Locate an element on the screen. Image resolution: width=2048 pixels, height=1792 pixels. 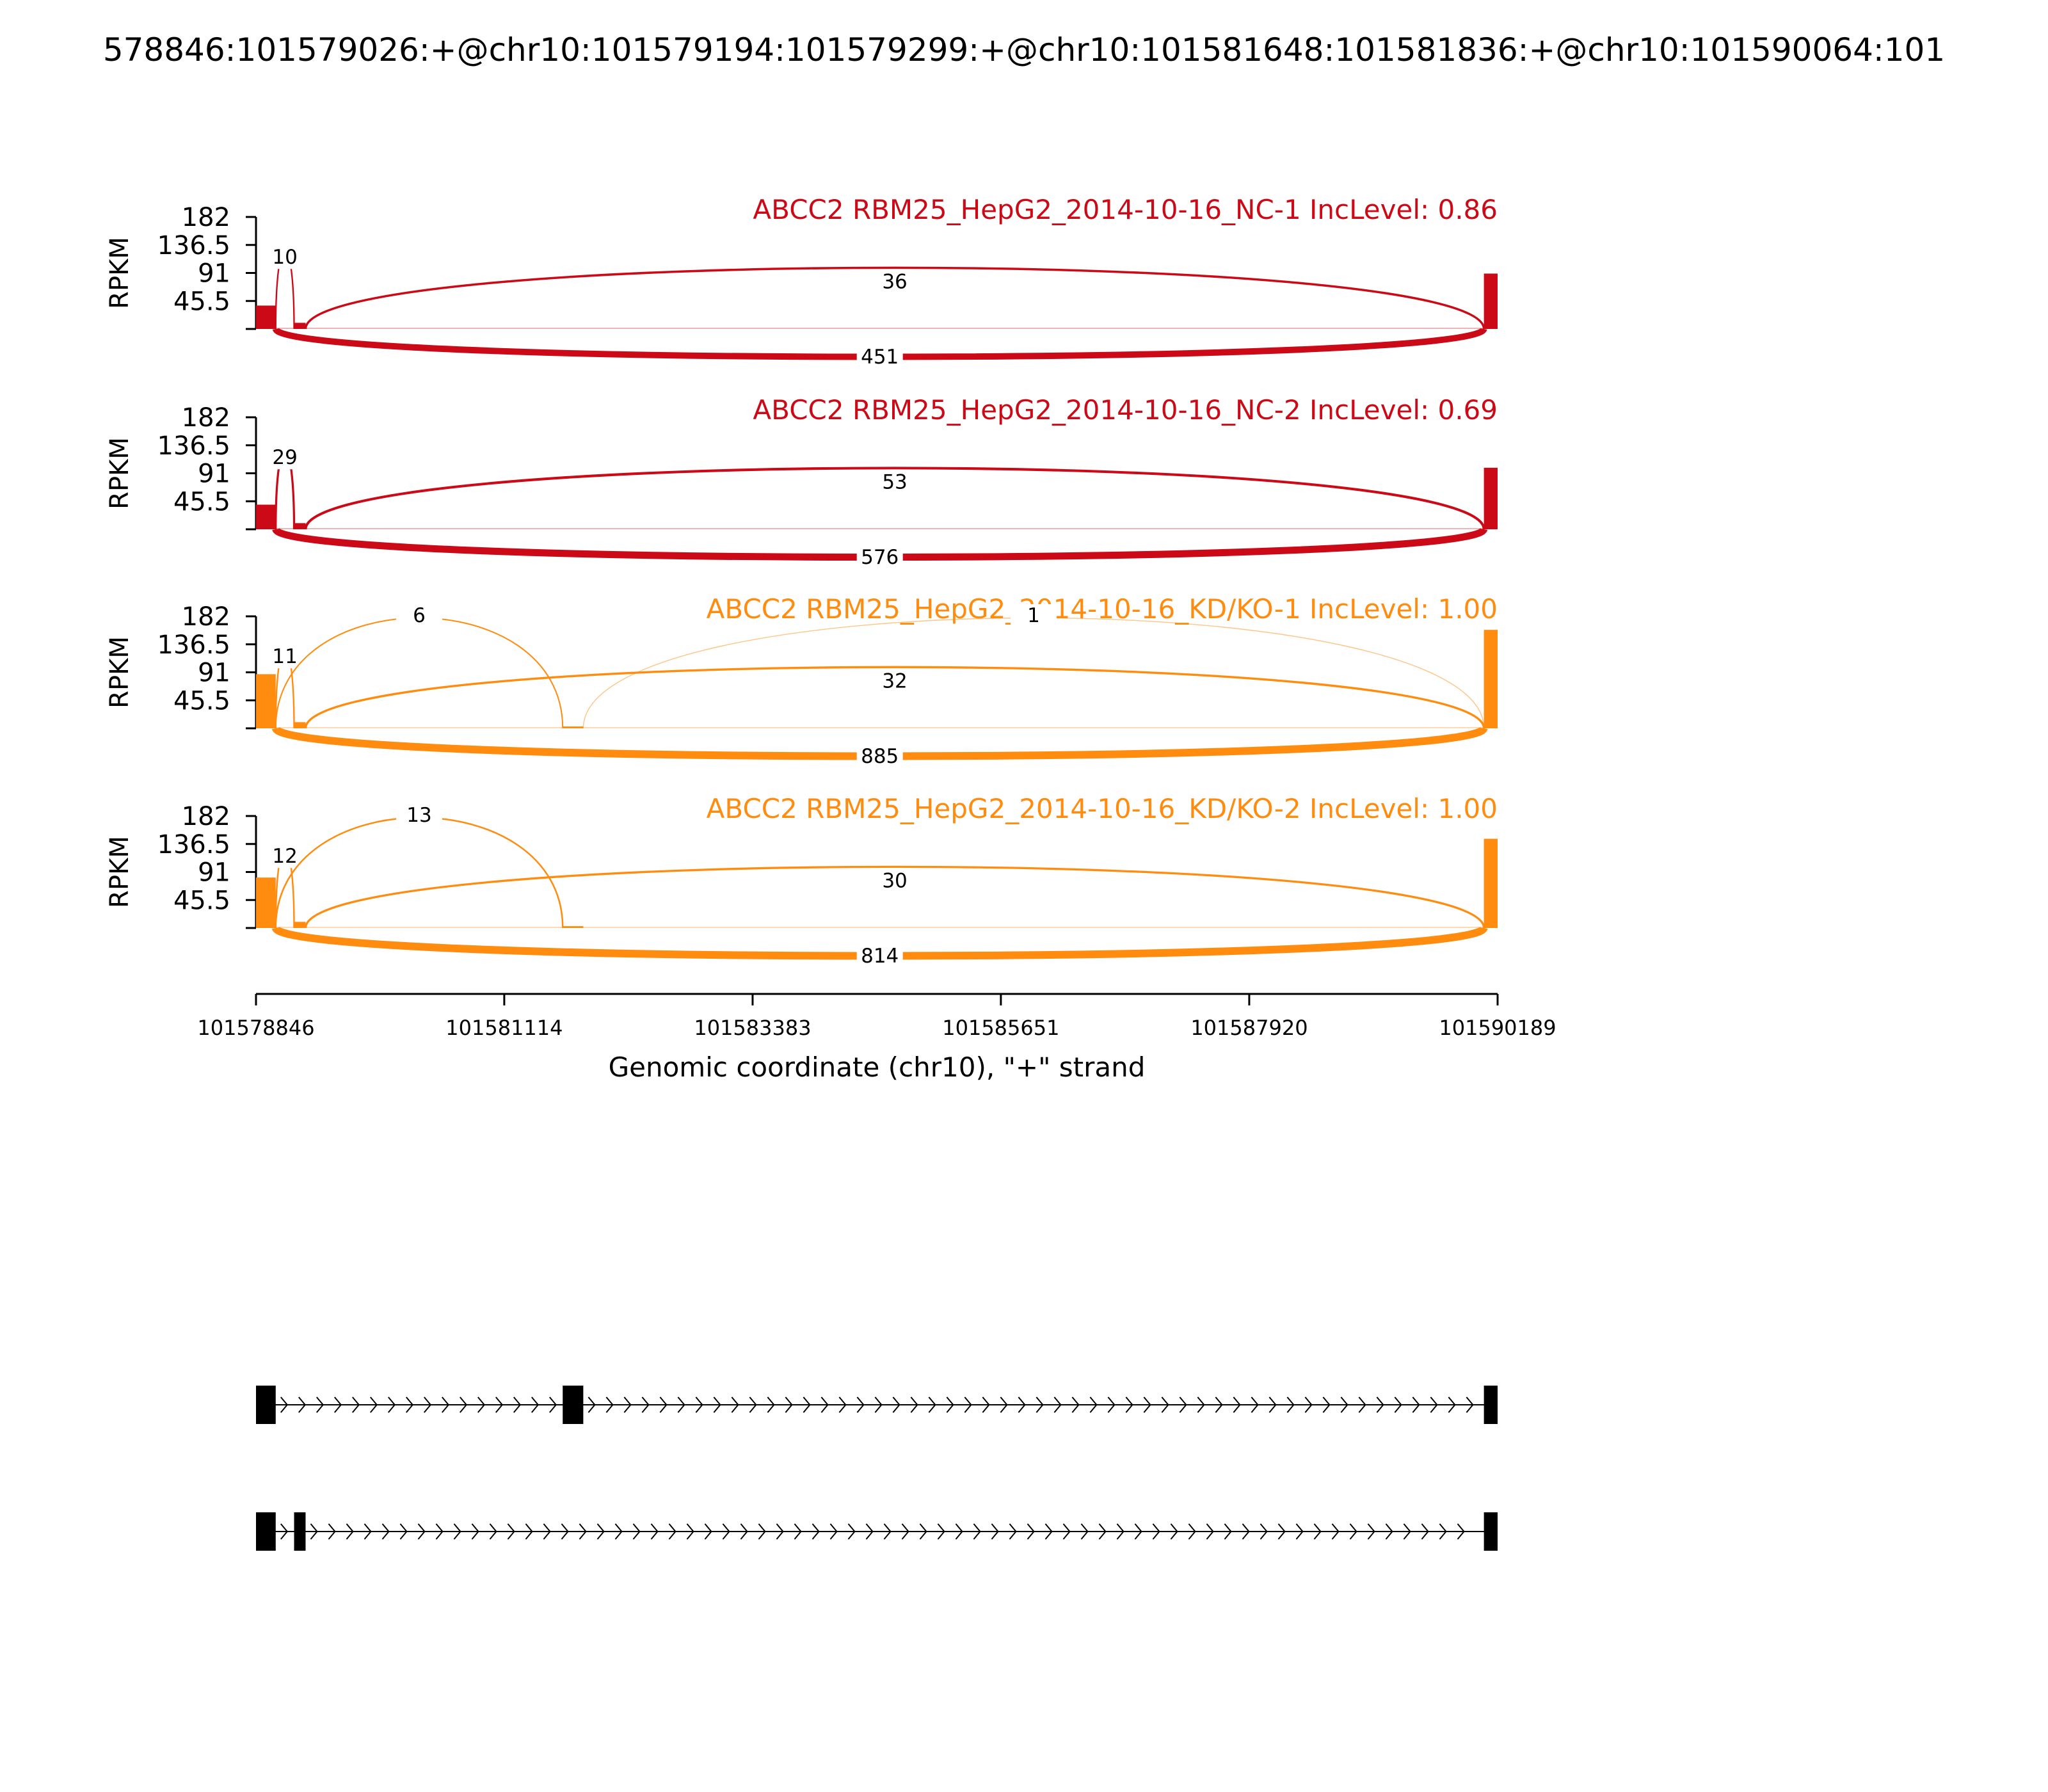
junction-count: 6 is located at coordinates (419, 615).